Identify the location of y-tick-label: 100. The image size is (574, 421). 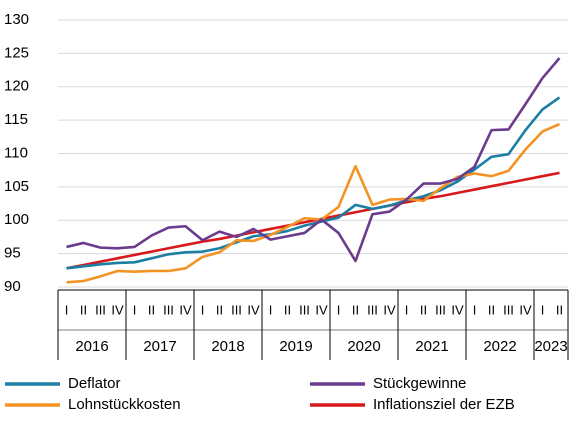
(16, 219).